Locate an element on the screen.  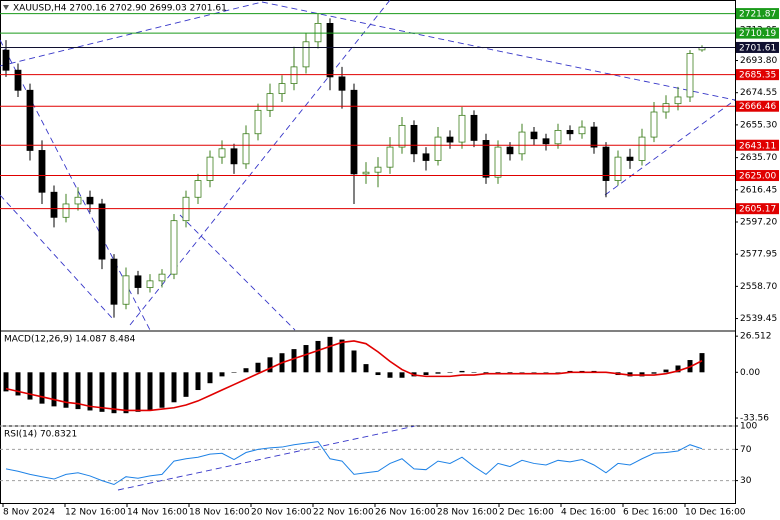
x-tick-label: 28 Nov 16:00 is located at coordinates (467, 513).